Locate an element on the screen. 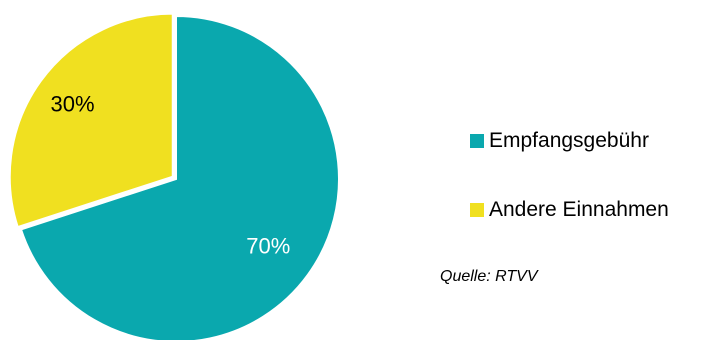  legend-label-empfangsgebuehr: Empfangsgebühr is located at coordinates (569, 140).